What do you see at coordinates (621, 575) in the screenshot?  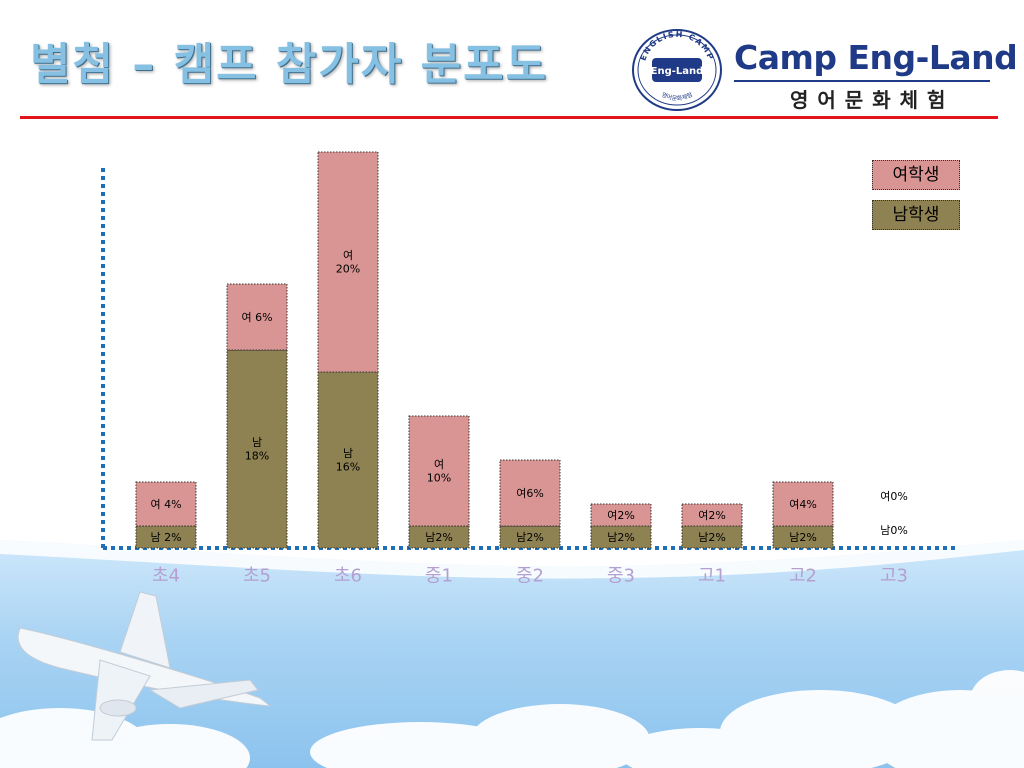 I see `x-tick-label-6: 중3` at bounding box center [621, 575].